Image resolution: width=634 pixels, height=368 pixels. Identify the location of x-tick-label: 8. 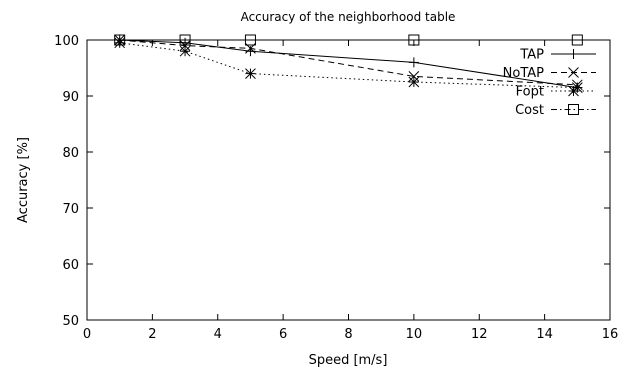
(348, 334).